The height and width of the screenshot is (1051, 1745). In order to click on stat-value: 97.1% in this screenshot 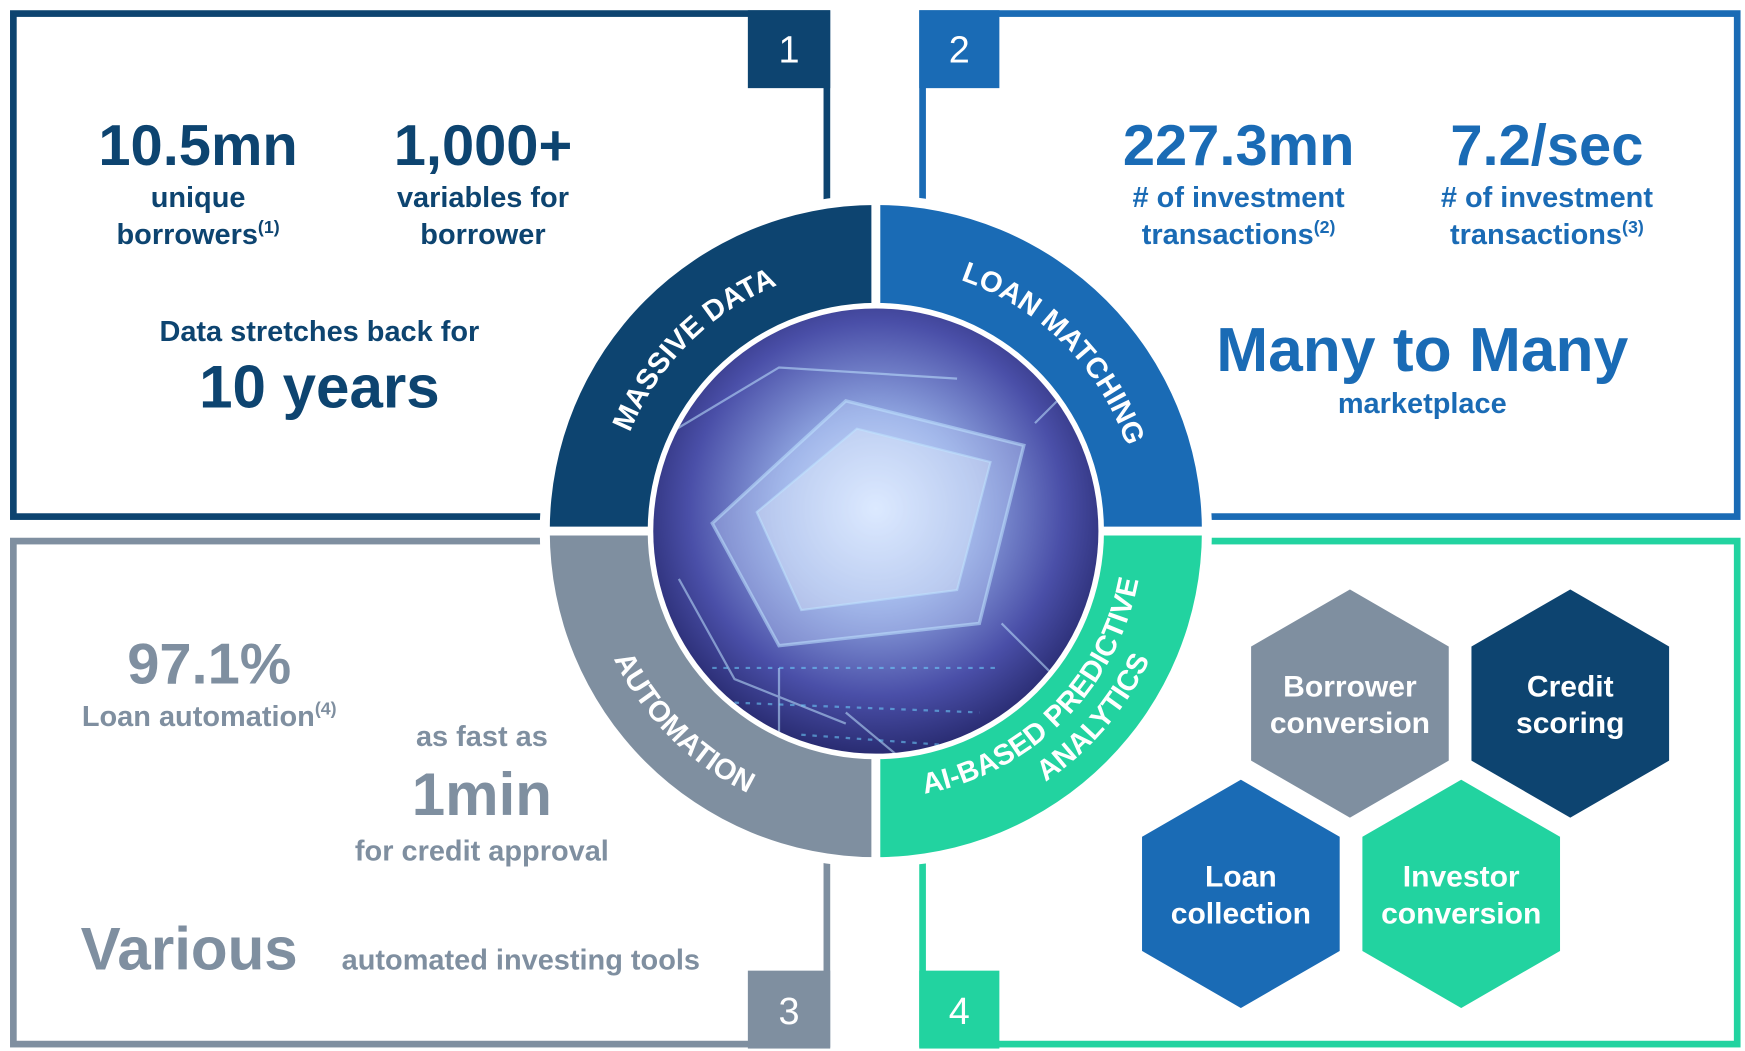, I will do `click(209, 665)`.